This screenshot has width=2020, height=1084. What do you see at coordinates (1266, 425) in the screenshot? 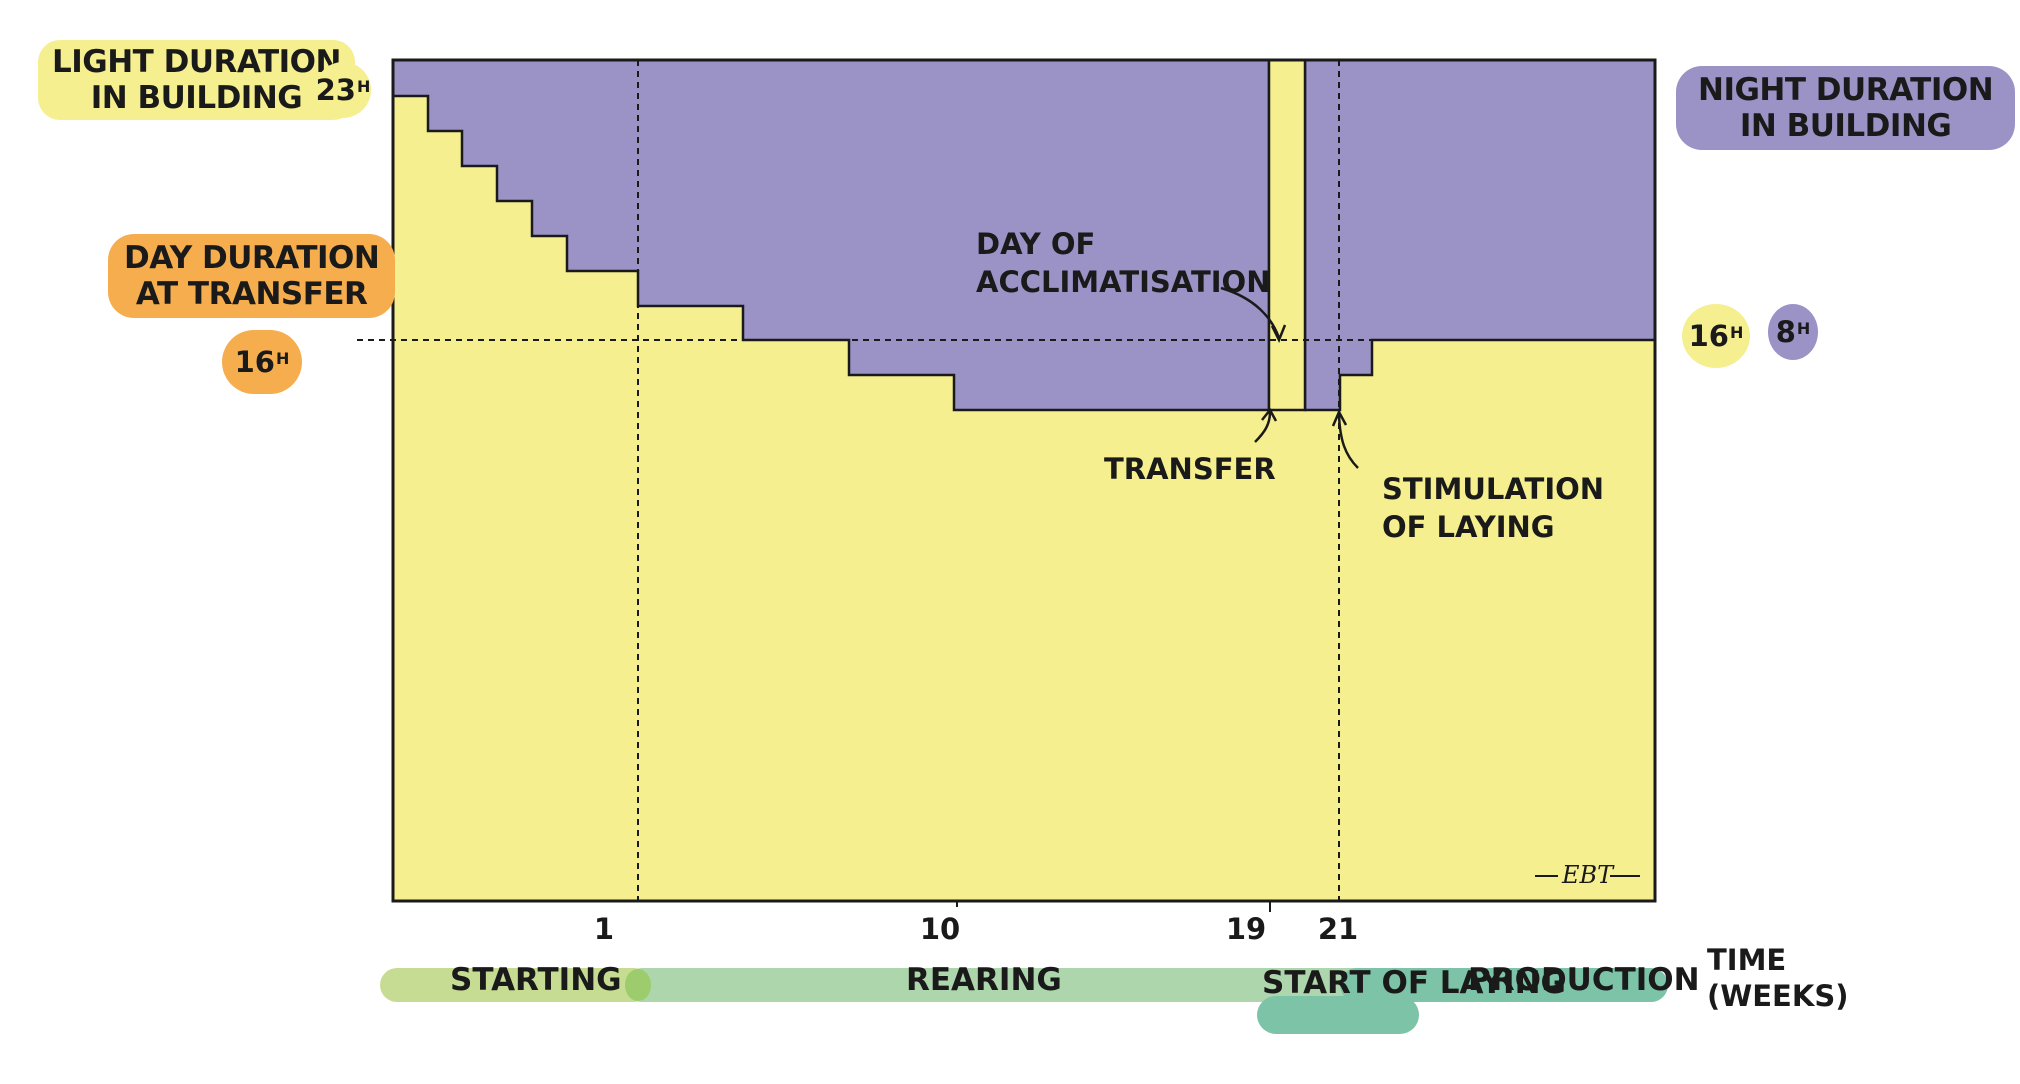
I see `transfer-arrow` at bounding box center [1266, 425].